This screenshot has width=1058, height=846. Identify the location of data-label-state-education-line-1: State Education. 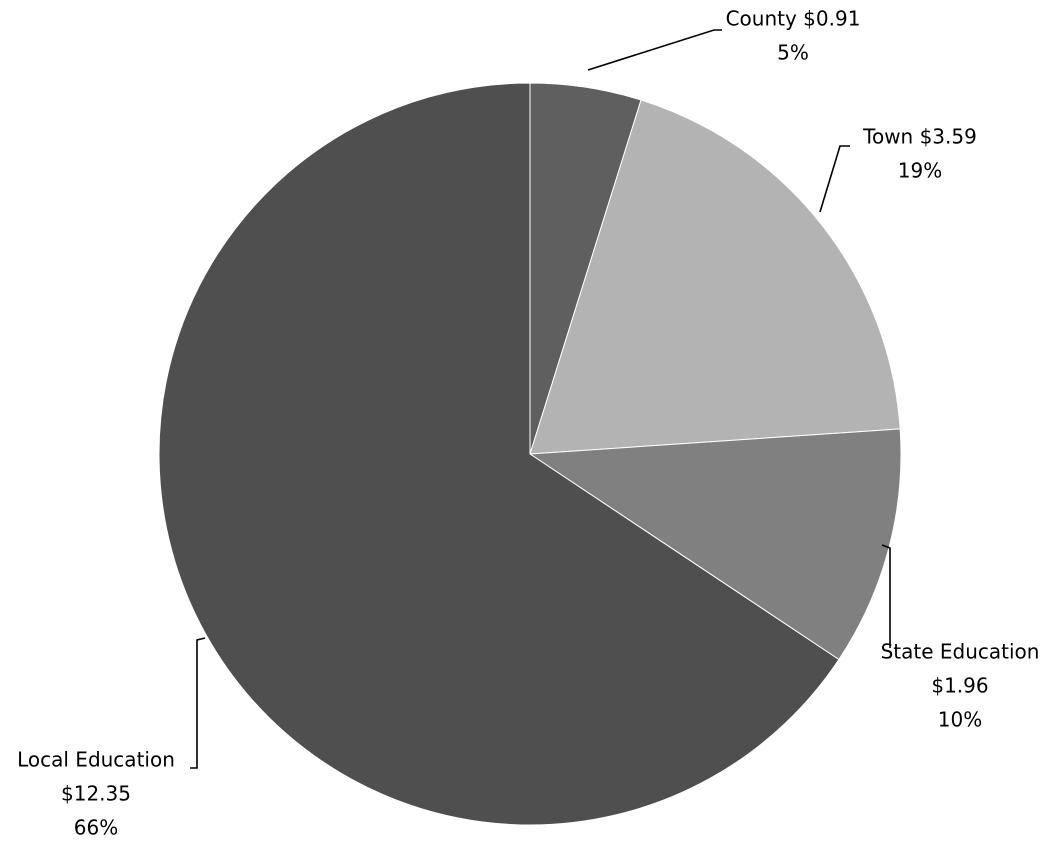
(960, 652).